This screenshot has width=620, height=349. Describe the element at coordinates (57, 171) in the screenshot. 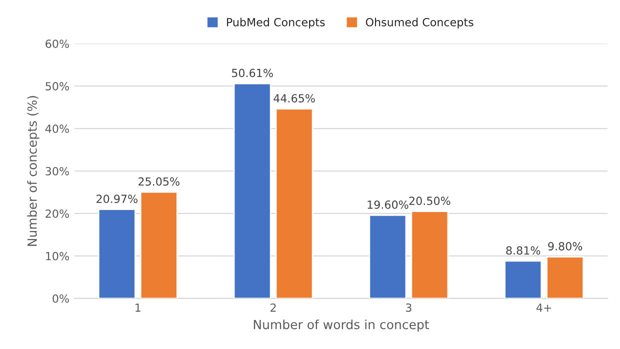

I see `y-tick-label: 30%` at that location.